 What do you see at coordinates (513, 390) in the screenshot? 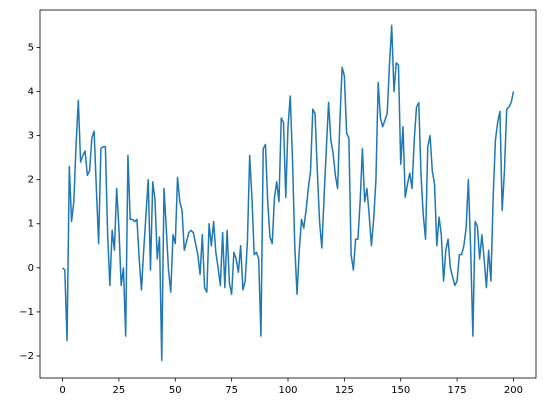
I see `x-tick-label: 200` at bounding box center [513, 390].